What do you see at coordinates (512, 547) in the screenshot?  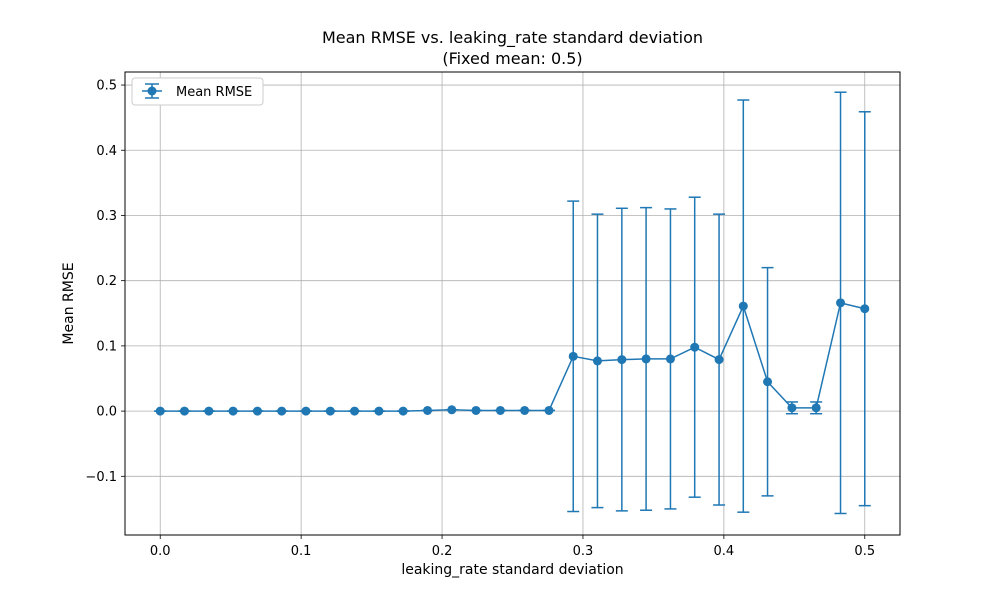 I see `x-axis-ticks: 0.0 0.1 0.2 0.3 0.4 0.5` at bounding box center [512, 547].